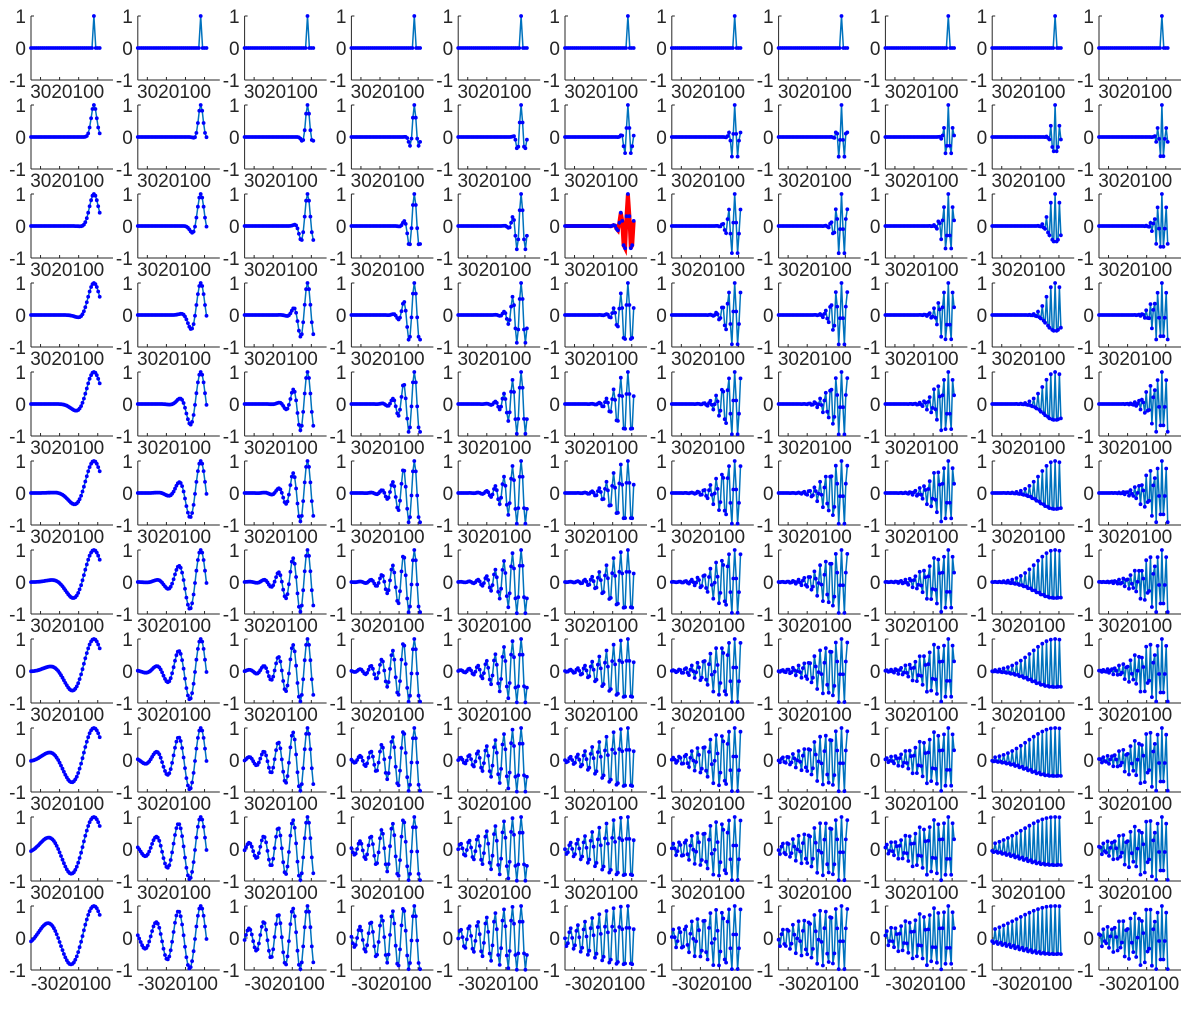  What do you see at coordinates (168, 233) in the screenshot?
I see `subplot-r3-c2: -1 0 1 3020100` at bounding box center [168, 233].